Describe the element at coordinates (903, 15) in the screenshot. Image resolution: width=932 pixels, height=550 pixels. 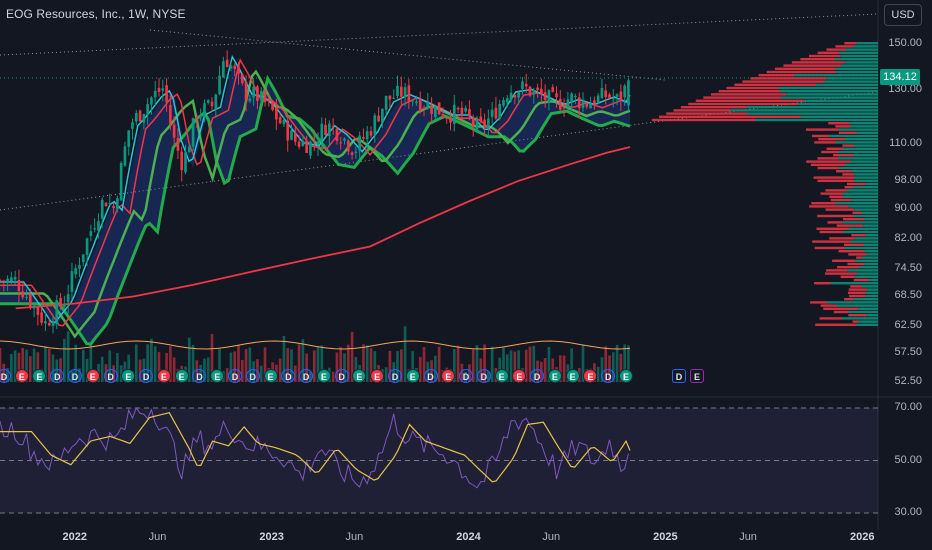
I see `currency-button: USD` at that location.